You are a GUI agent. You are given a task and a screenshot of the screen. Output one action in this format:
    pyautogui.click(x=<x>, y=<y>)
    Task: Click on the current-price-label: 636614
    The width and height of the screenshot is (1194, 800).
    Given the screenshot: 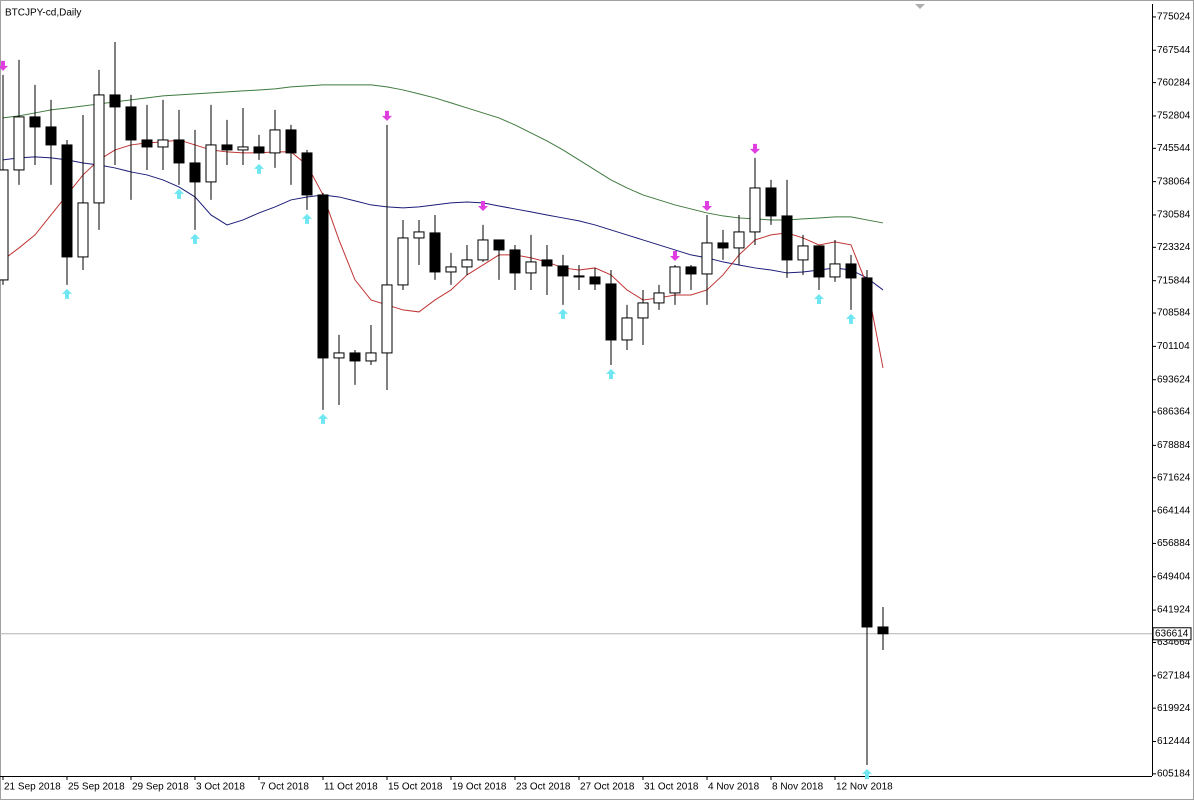 What is the action you would take?
    pyautogui.click(x=1172, y=633)
    